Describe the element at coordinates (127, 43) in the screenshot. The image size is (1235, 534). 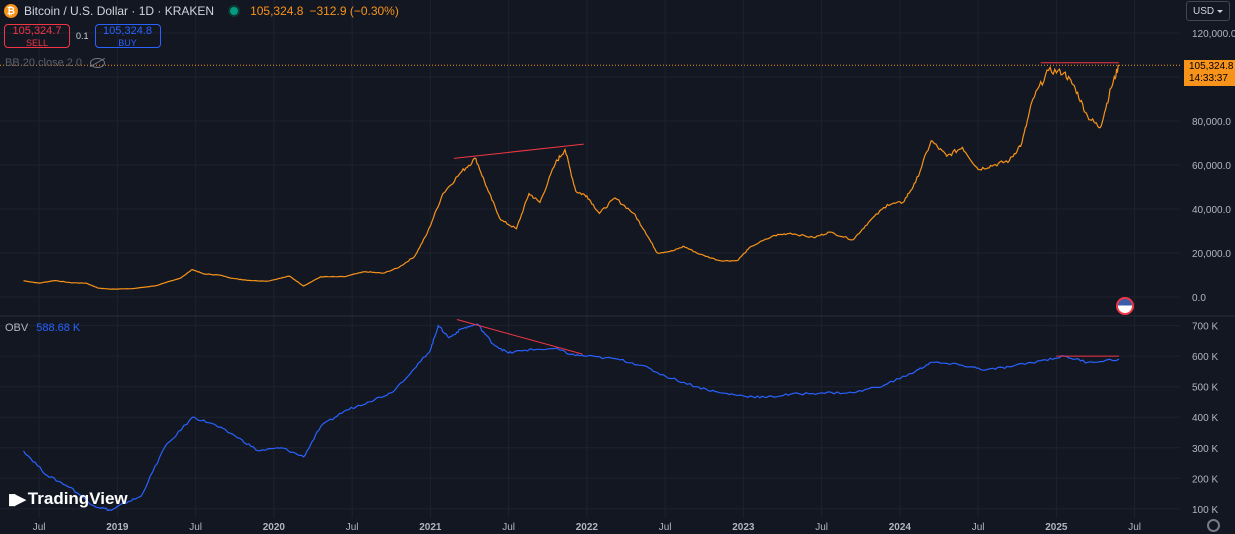
I see `buy-label: BUY` at that location.